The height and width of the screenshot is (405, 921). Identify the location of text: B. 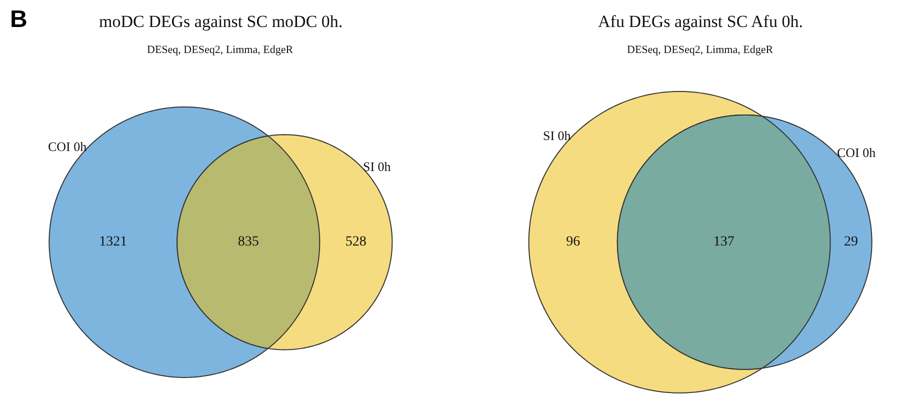
(19, 19).